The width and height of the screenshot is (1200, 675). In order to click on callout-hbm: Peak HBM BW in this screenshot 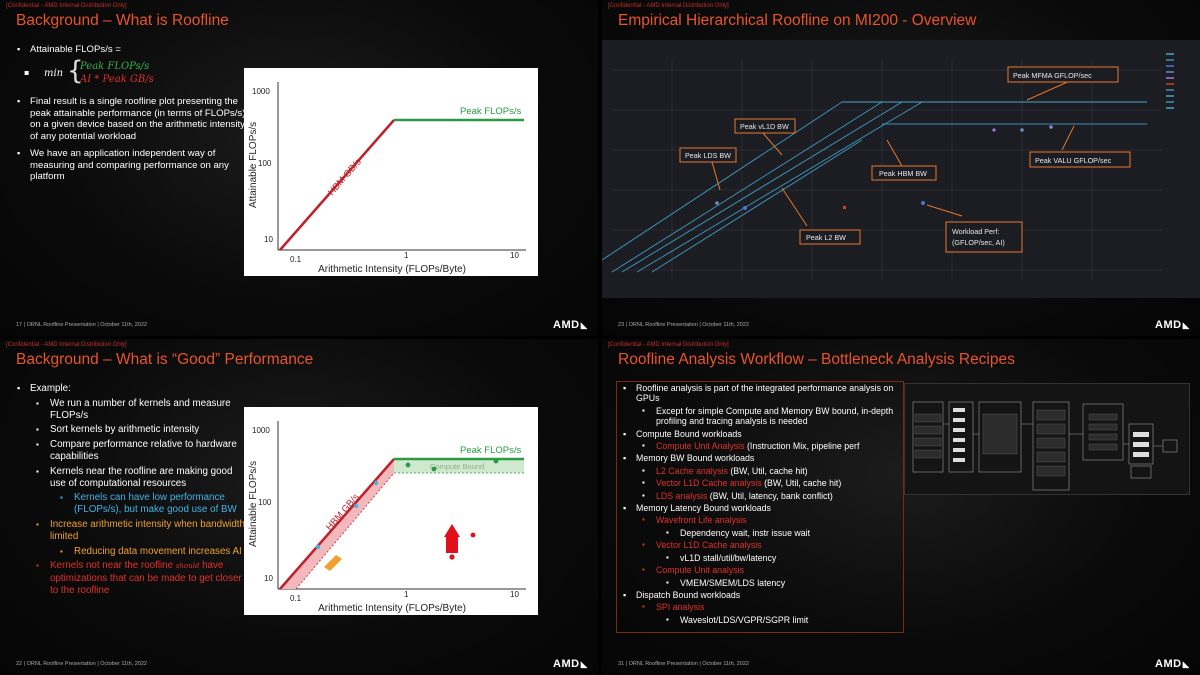, I will do `click(903, 173)`.